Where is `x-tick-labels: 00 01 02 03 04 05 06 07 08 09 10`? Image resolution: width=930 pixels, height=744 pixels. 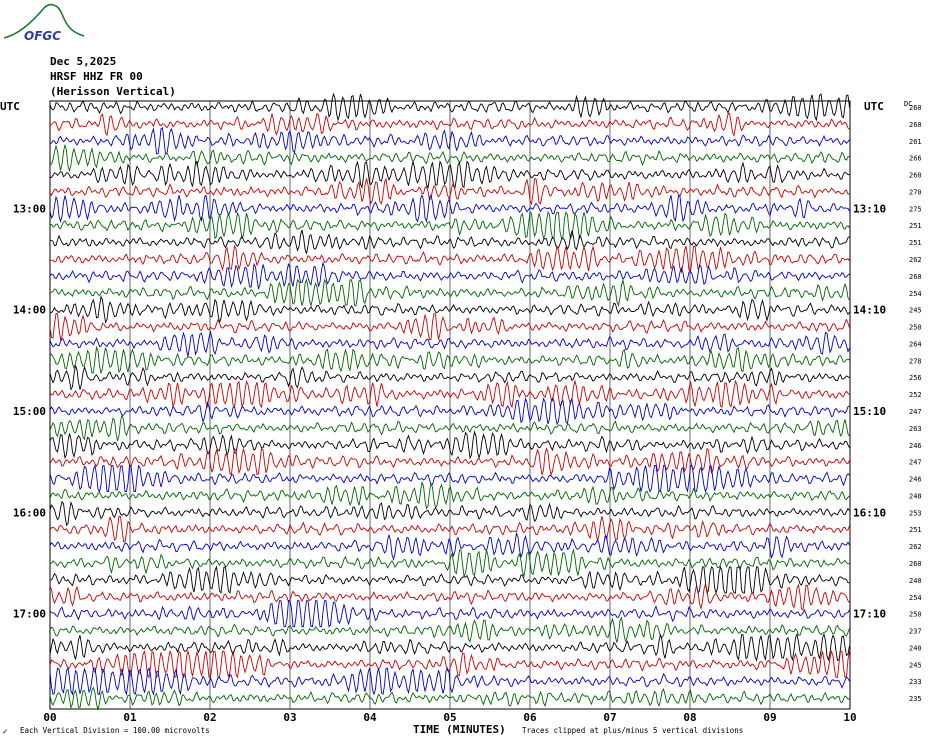 x-tick-labels: 00 01 02 03 04 05 06 07 08 09 10 is located at coordinates (449, 717).